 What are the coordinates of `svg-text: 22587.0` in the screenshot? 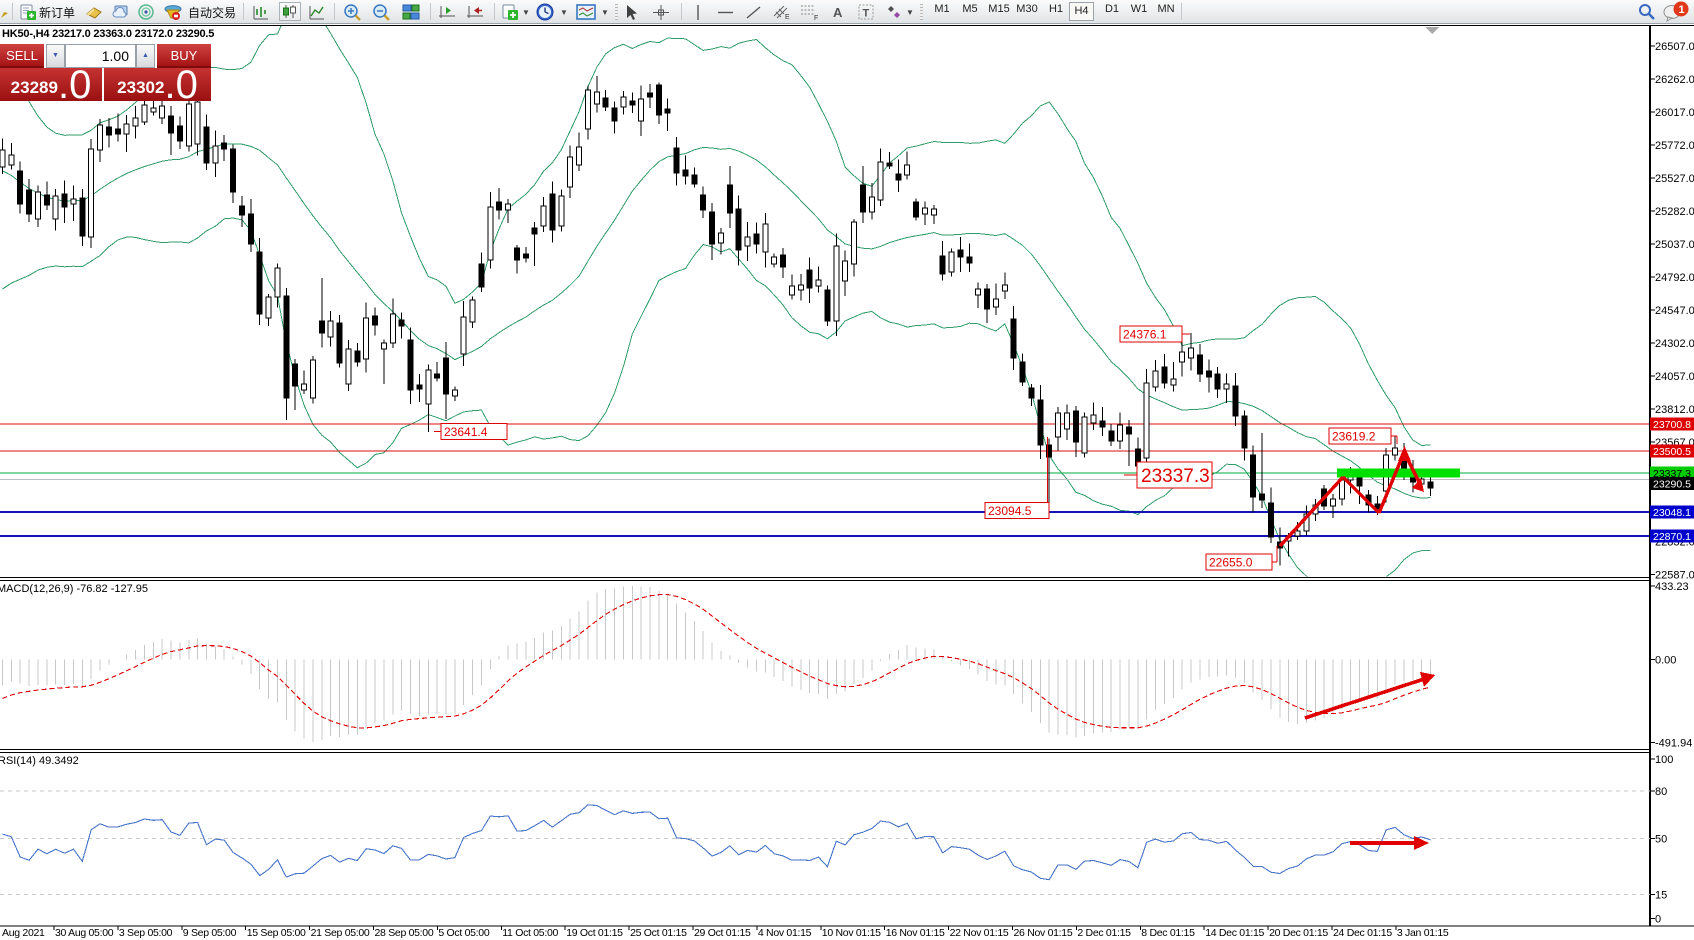 It's located at (1674, 575).